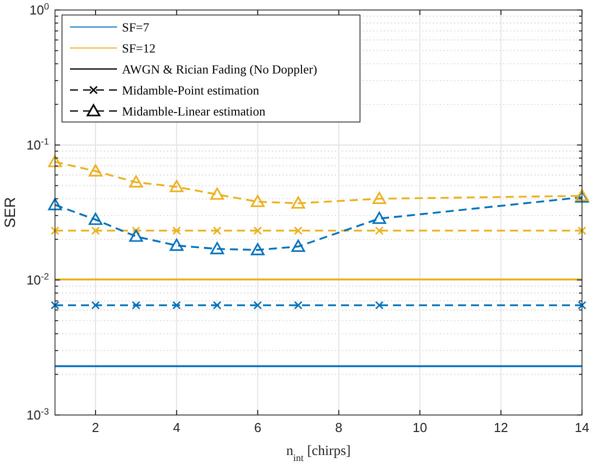 This screenshot has height=464, width=598. I want to click on legend-label: SF=7, so click(136, 27).